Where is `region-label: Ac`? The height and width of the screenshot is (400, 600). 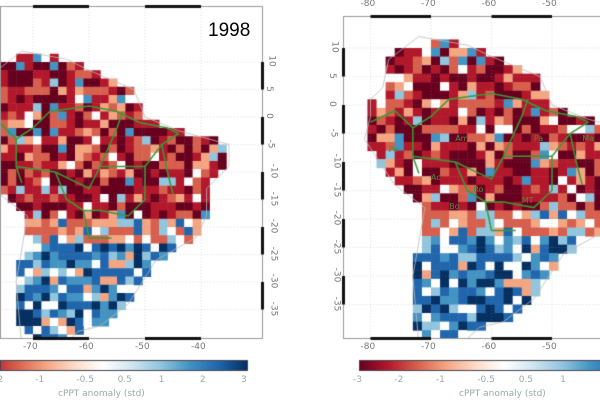 region-label: Ac is located at coordinates (436, 178).